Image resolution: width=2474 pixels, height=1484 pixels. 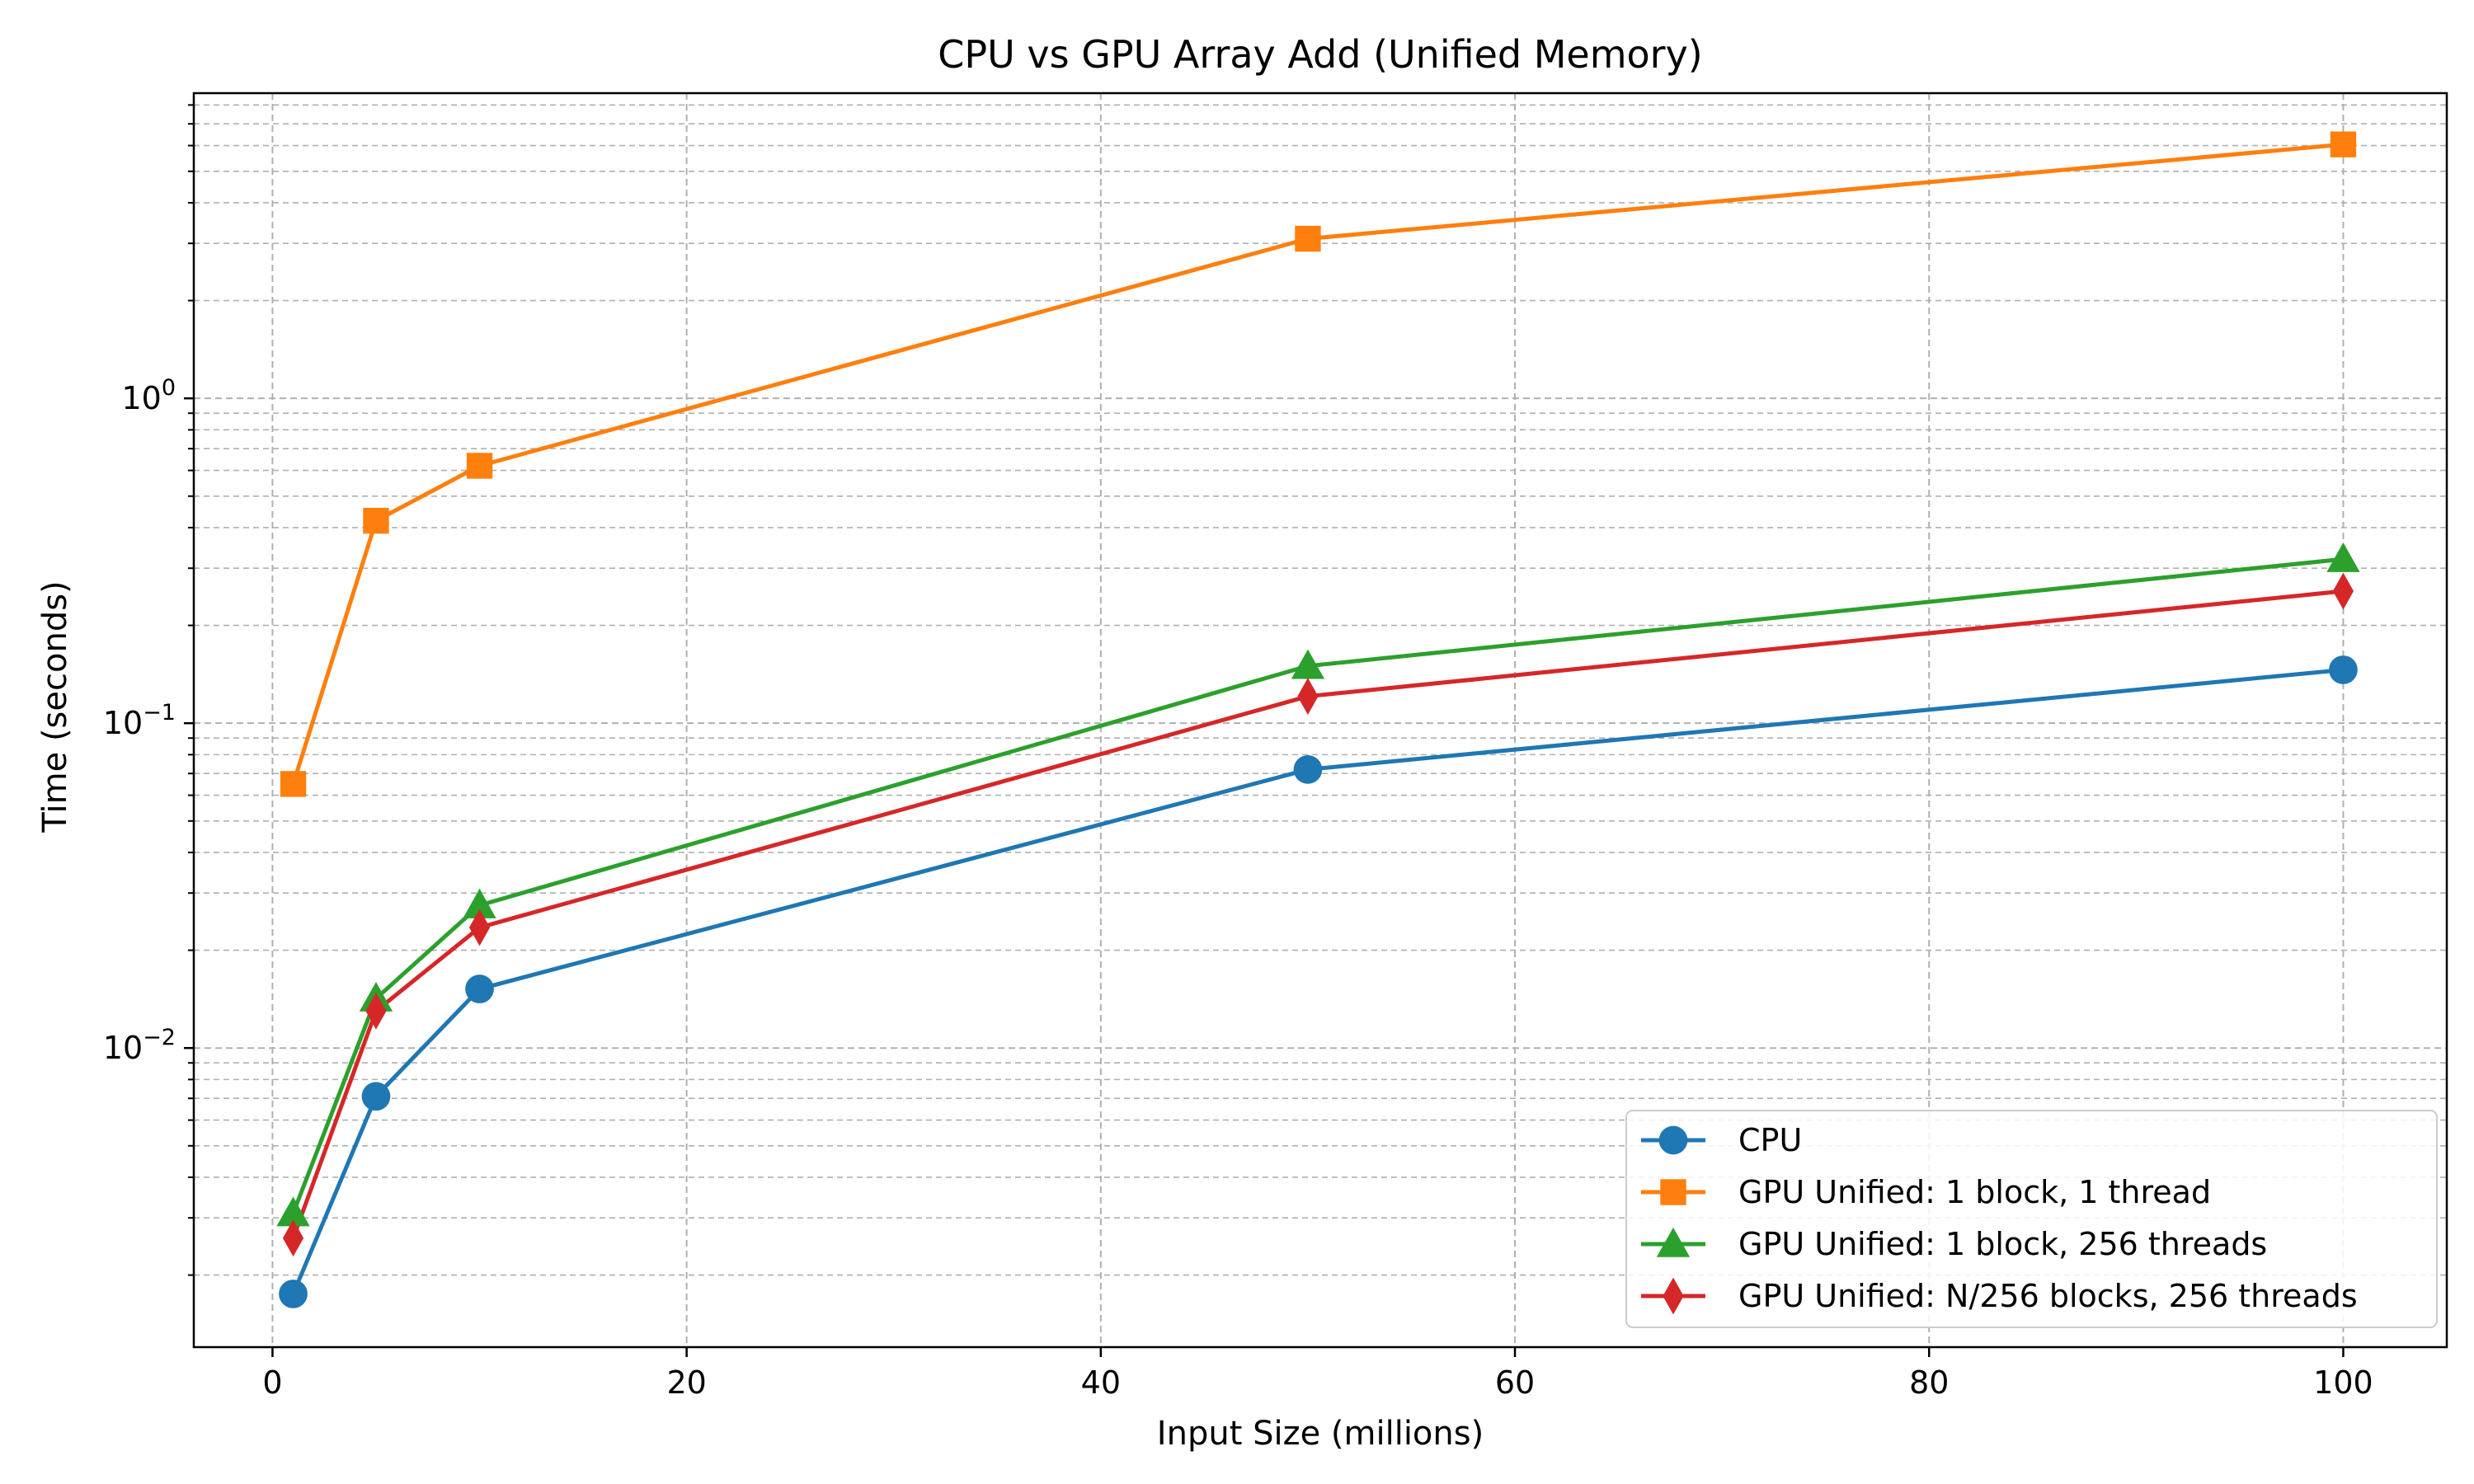 I want to click on legend-label: GPU Unified: 1 block, 256 threads, so click(x=2002, y=1244).